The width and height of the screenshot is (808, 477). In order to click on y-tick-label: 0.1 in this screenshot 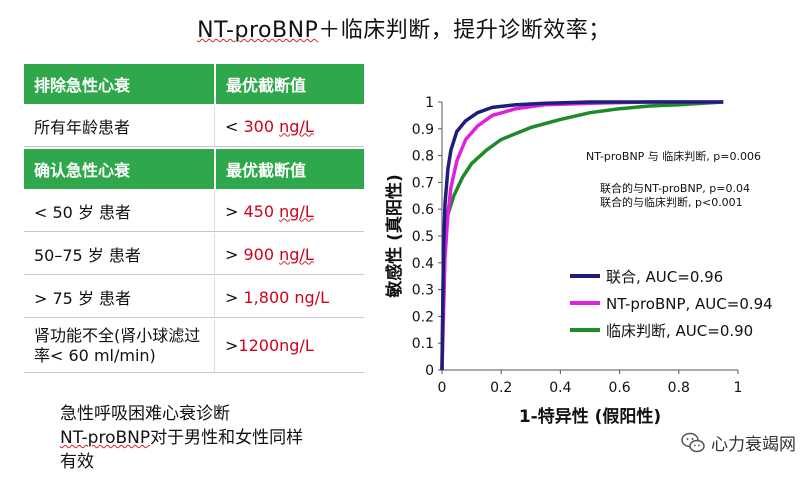, I will do `click(423, 344)`.